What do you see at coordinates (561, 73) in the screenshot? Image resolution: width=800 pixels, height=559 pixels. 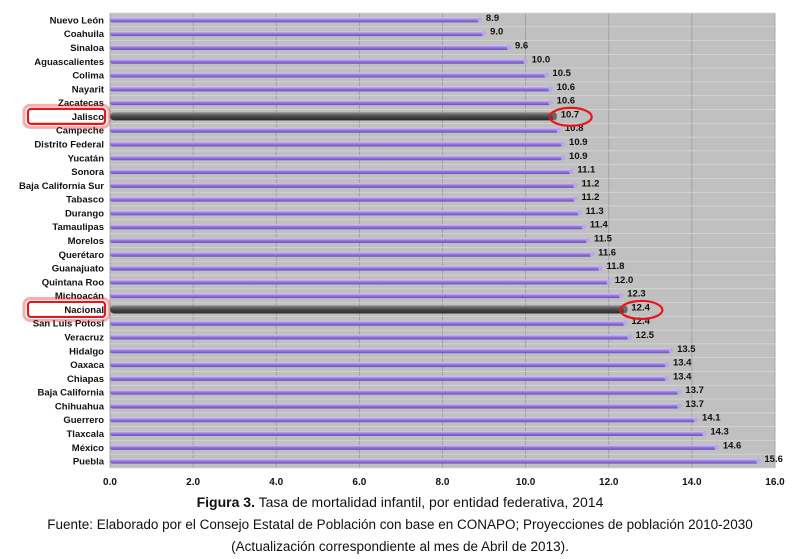 I see `value-label: 10.5` at bounding box center [561, 73].